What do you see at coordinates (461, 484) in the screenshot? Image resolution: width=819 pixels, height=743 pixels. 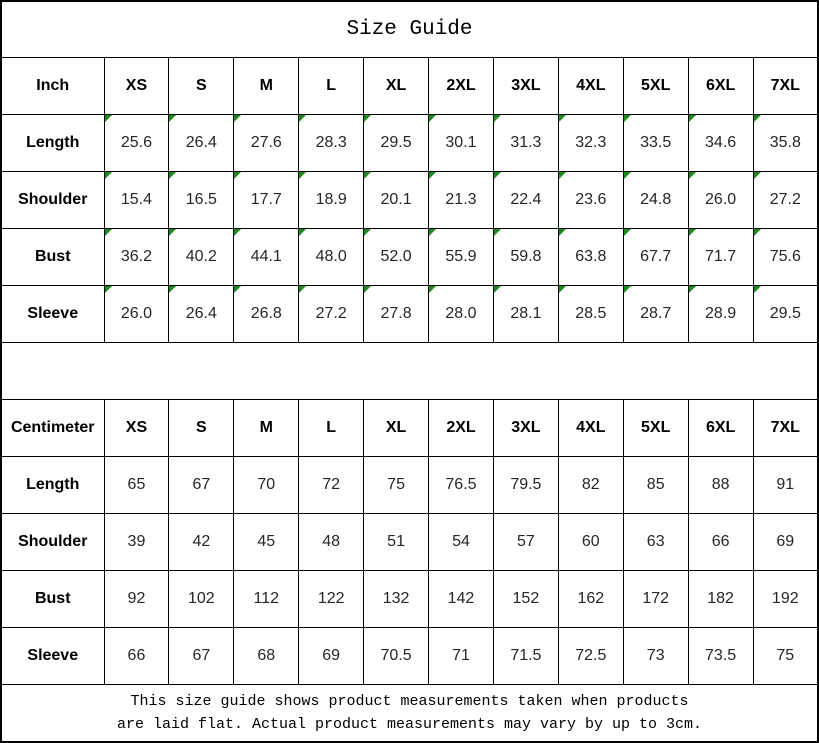 I see `measurement-value: 76.5` at bounding box center [461, 484].